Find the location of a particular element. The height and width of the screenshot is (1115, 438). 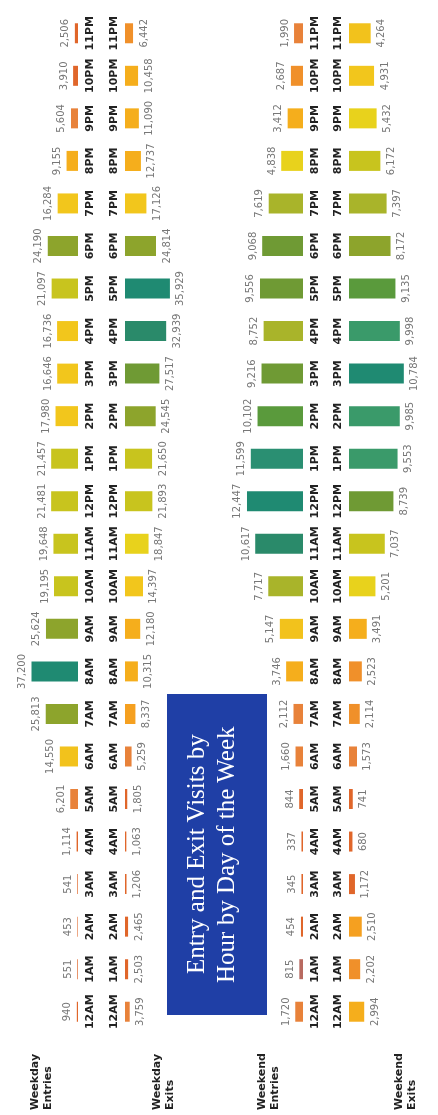

data-label: 844 is located at coordinates (289, 799).